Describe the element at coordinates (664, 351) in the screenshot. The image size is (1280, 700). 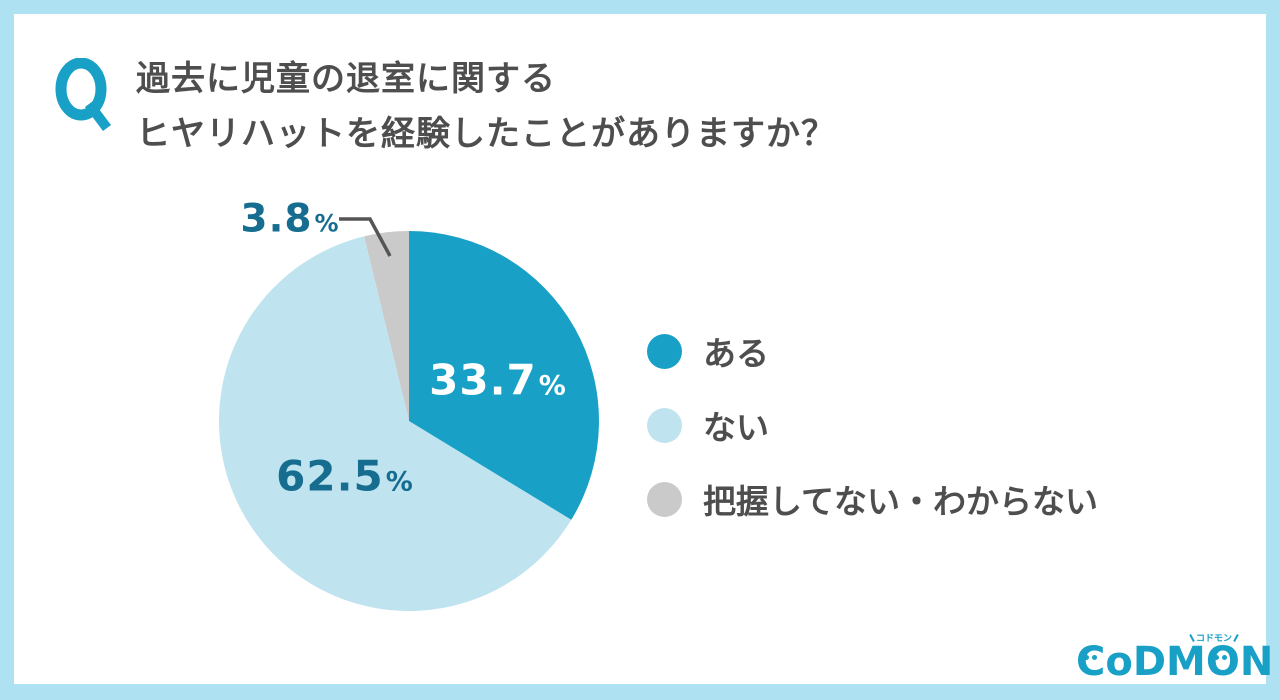
I see `legend-dot-aru-icon` at that location.